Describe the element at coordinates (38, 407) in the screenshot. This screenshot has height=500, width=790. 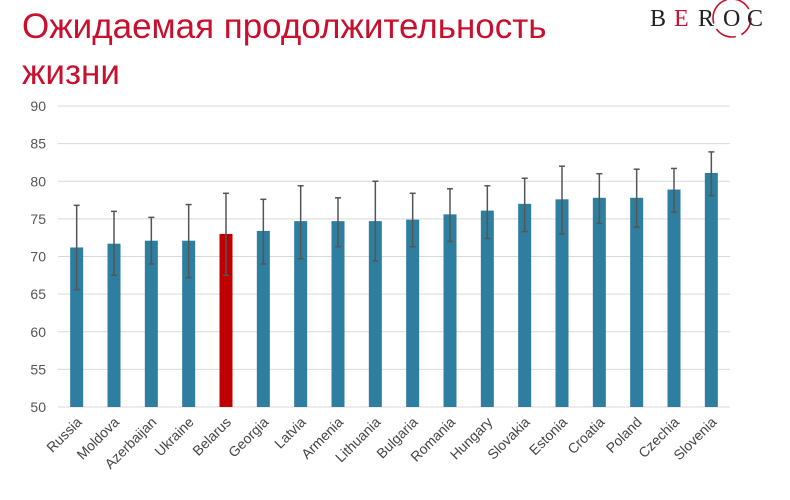
I see `y-tick-label: 50` at that location.